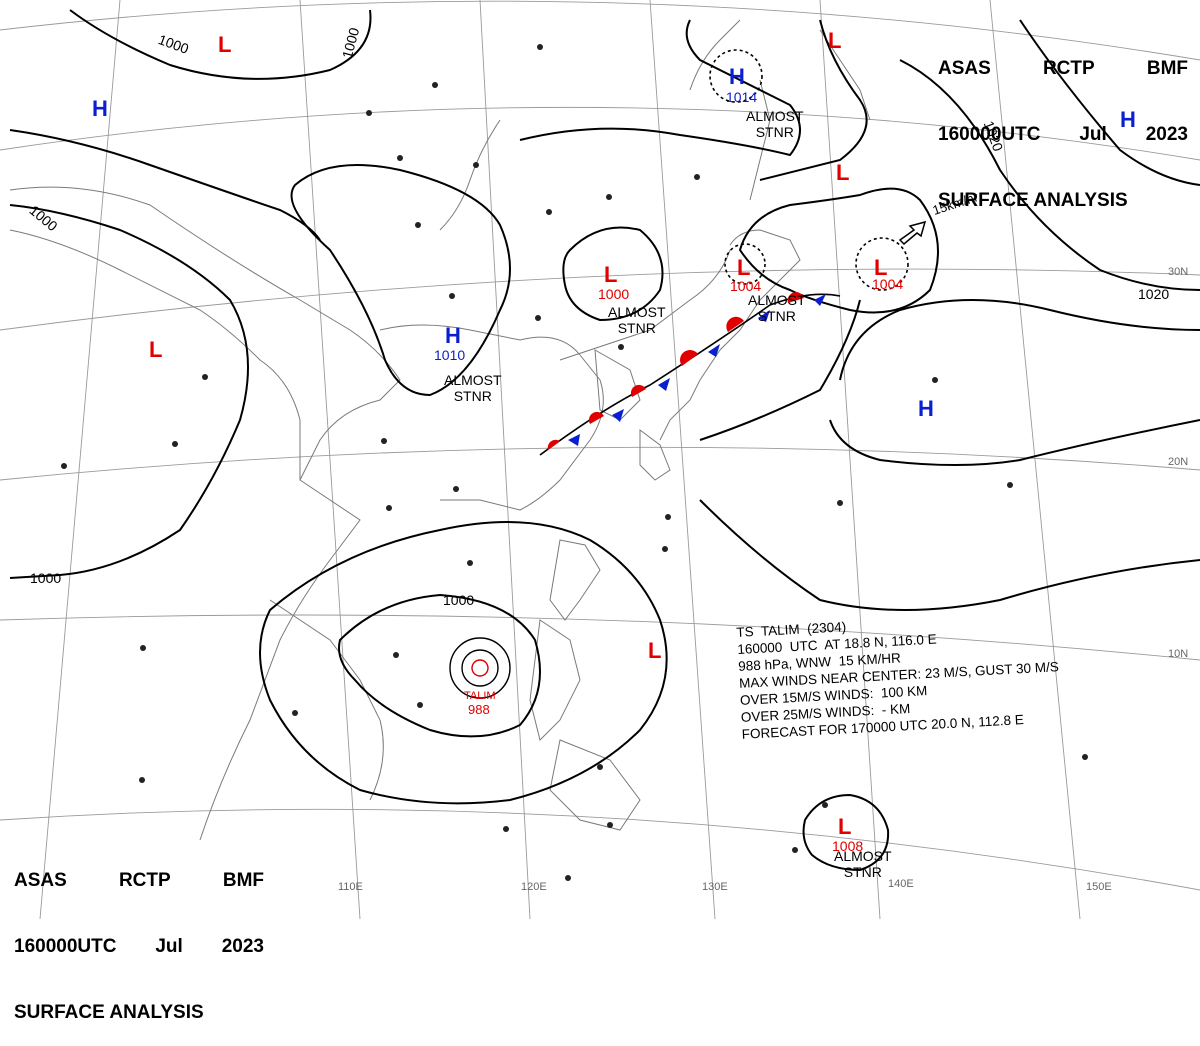 The height and width of the screenshot is (1046, 1200). What do you see at coordinates (450, 355) in the screenshot?
I see `pressure-value: 1010` at bounding box center [450, 355].